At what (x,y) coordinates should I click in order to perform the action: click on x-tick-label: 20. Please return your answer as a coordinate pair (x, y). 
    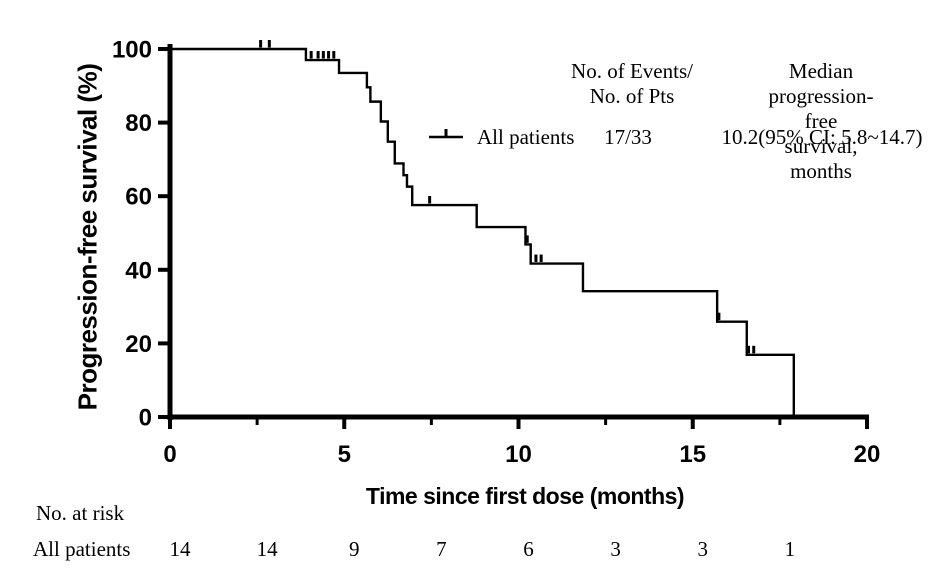
    Looking at the image, I should click on (867, 454).